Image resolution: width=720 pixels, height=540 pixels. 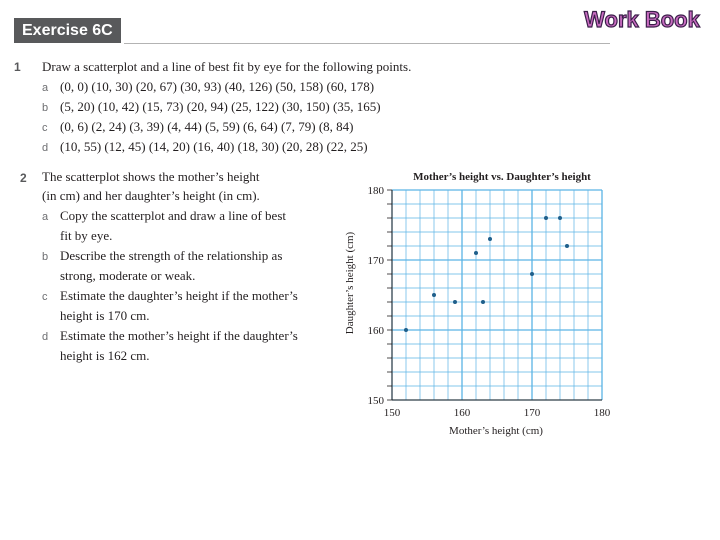 What do you see at coordinates (105, 315) in the screenshot?
I see `part-line: height is 170 cm.` at bounding box center [105, 315].